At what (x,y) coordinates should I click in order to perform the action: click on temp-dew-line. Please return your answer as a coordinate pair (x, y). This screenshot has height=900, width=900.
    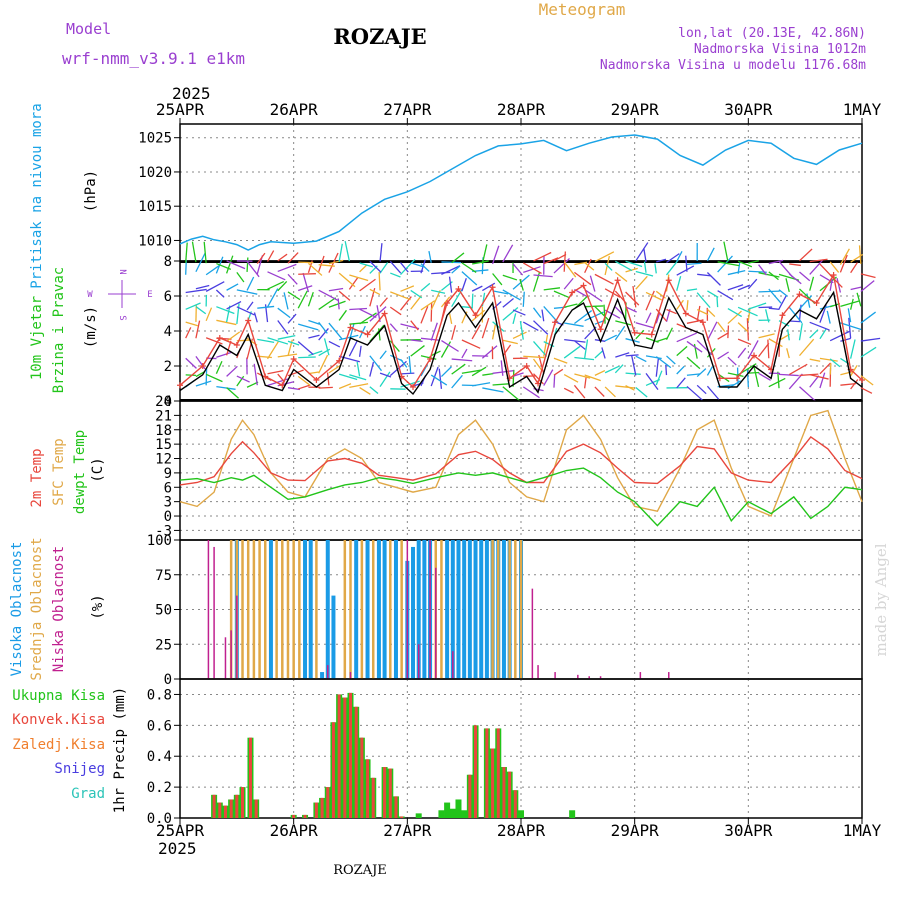
    Looking at the image, I should click on (521, 497).